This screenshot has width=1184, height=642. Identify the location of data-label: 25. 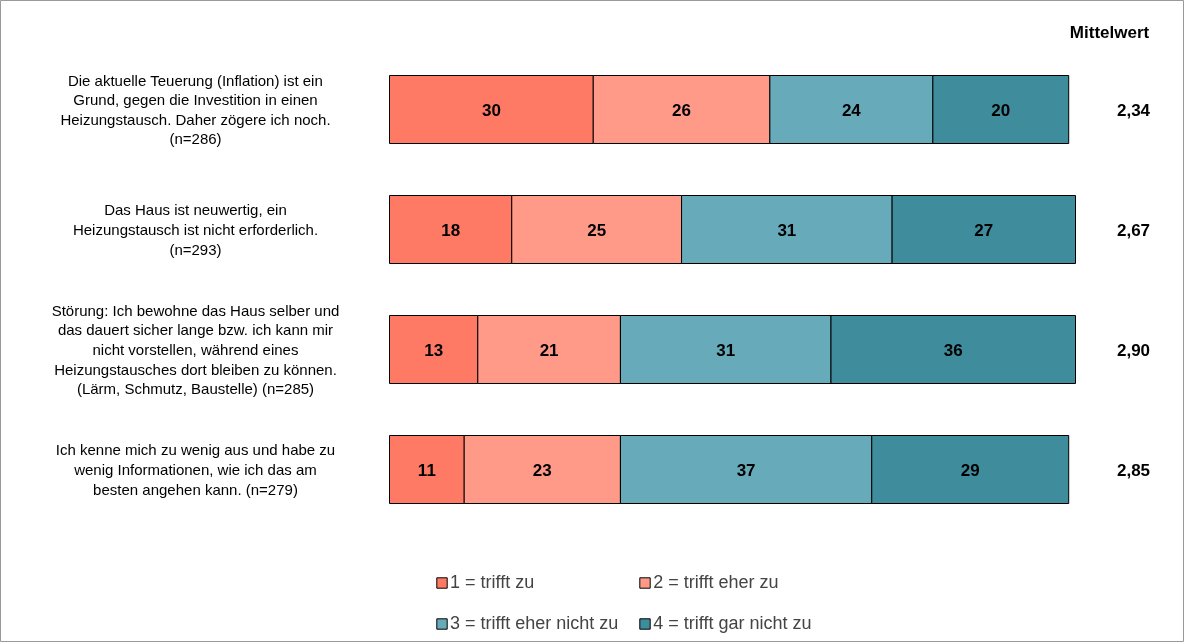
(597, 230).